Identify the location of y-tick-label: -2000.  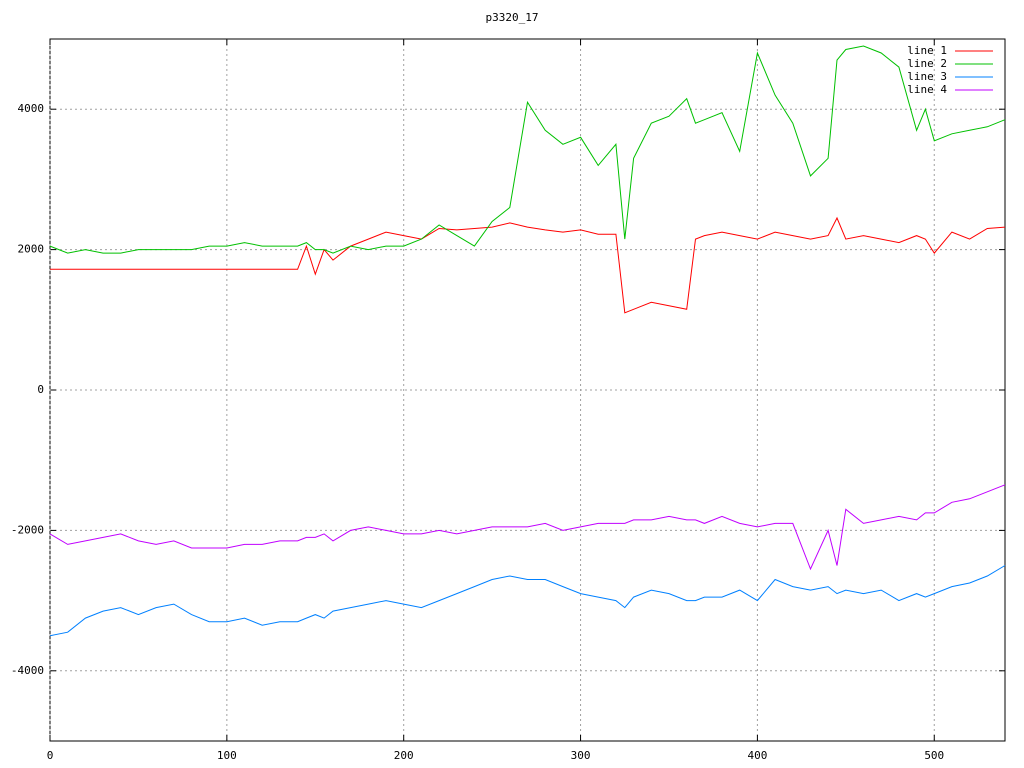
(27, 529).